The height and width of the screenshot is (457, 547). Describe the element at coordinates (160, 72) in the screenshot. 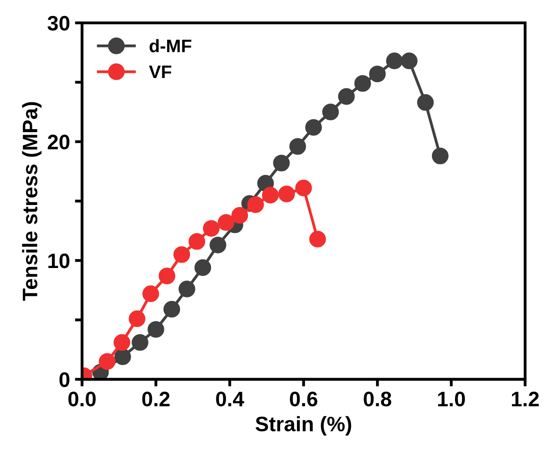

I see `legend-label: VF` at that location.